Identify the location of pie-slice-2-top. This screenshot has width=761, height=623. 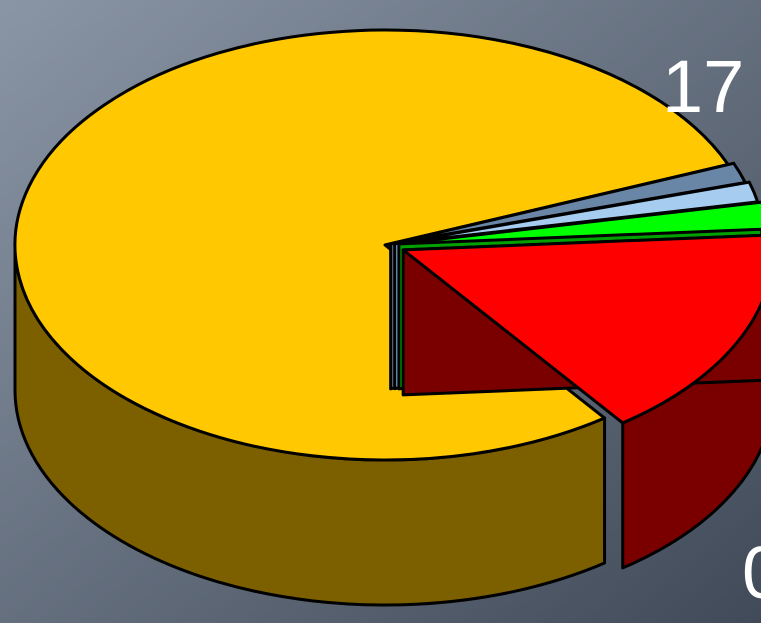
(581, 329).